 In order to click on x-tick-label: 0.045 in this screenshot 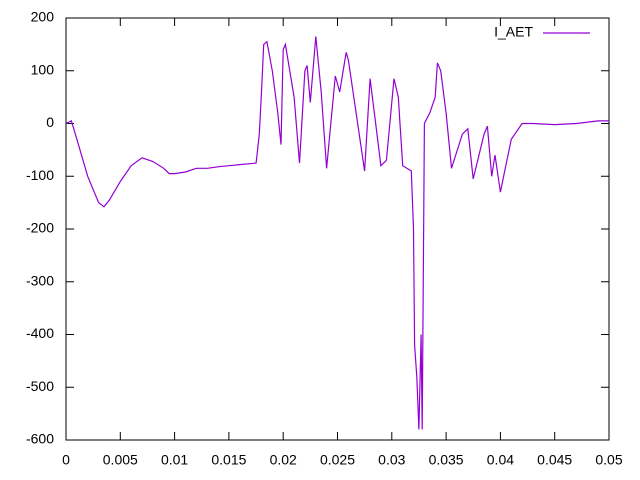, I will do `click(554, 460)`.